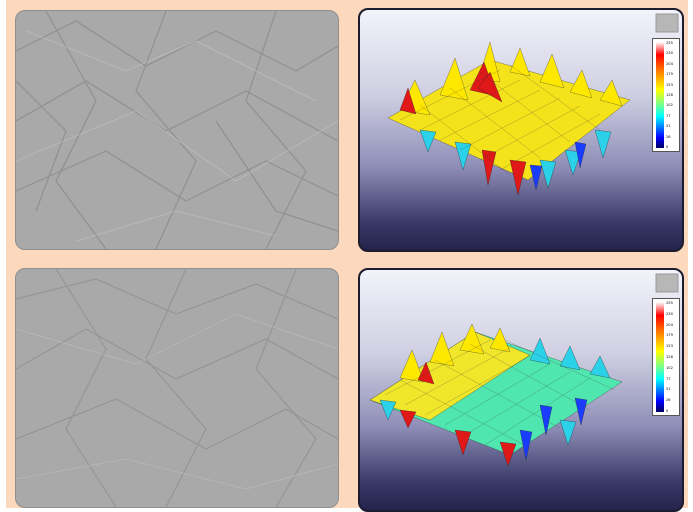  Describe the element at coordinates (667, 23) in the screenshot. I see `thumbnail-preview-top` at that location.